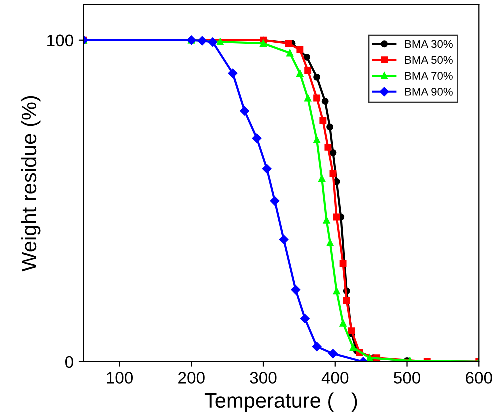 The width and height of the screenshot is (496, 417). Describe the element at coordinates (120, 378) in the screenshot. I see `x-tick-label: 100` at that location.